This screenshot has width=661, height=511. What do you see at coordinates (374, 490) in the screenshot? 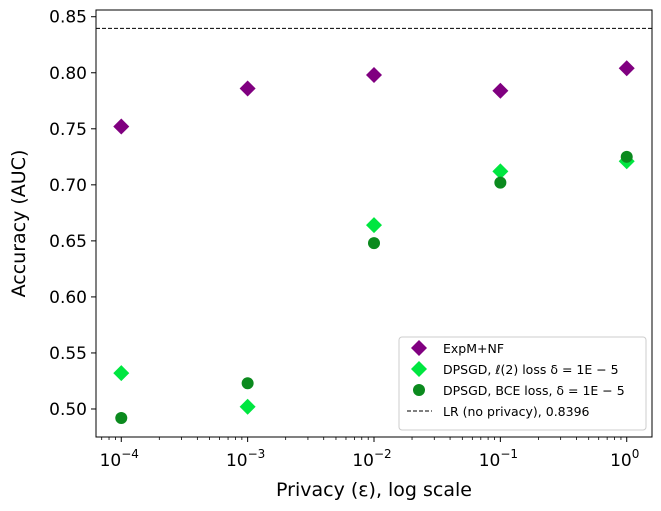
I see `x-axis-label: Privacy (ε), log scale` at bounding box center [374, 490].